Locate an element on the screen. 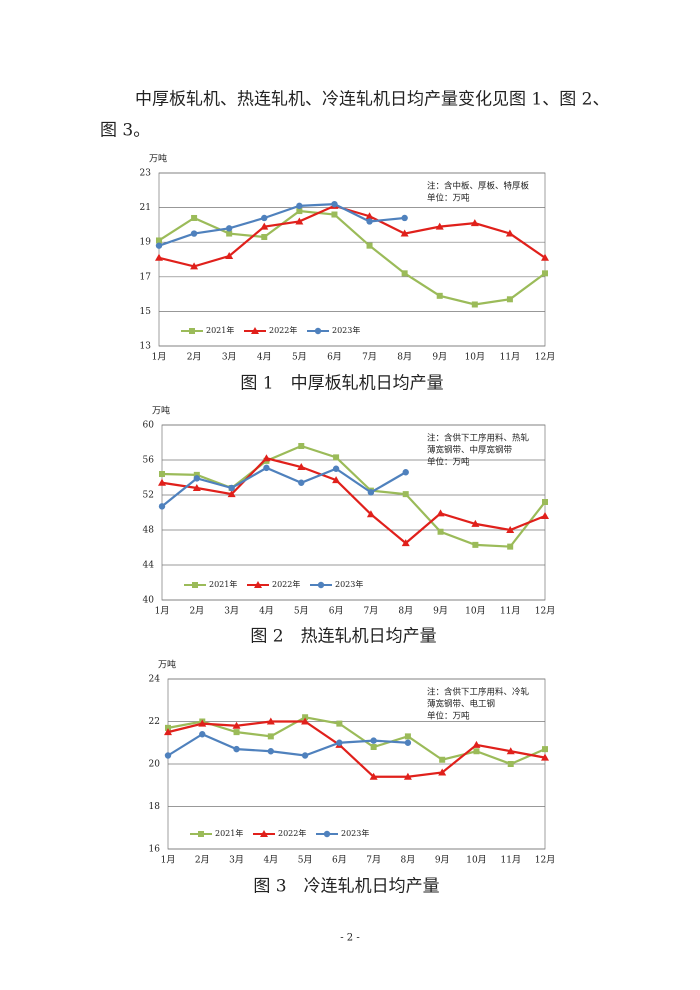  y-axis-unit: 万吨 is located at coordinates (161, 411).